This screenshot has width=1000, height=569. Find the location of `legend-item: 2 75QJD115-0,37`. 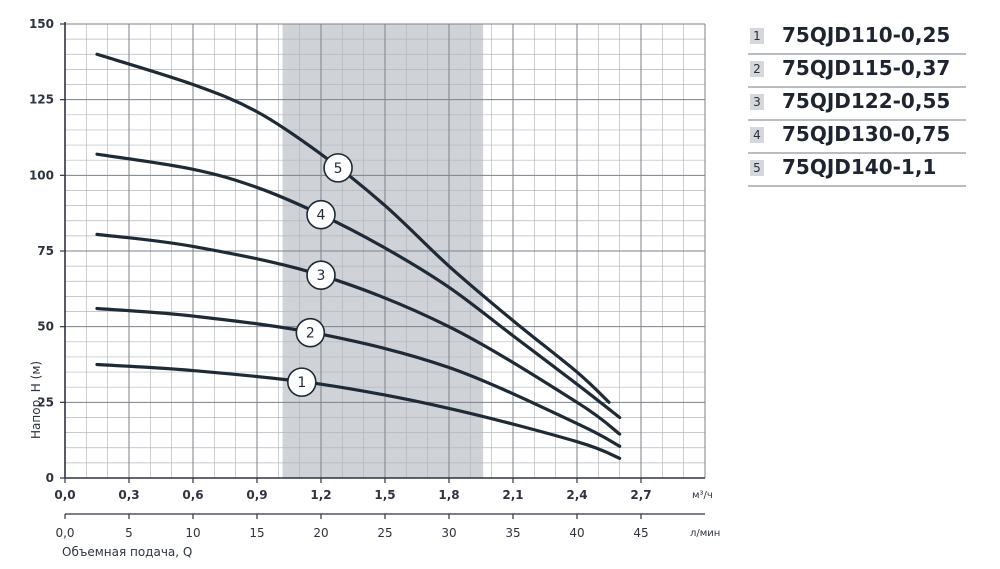

legend-item: 2 75QJD115-0,37 is located at coordinates (857, 71).